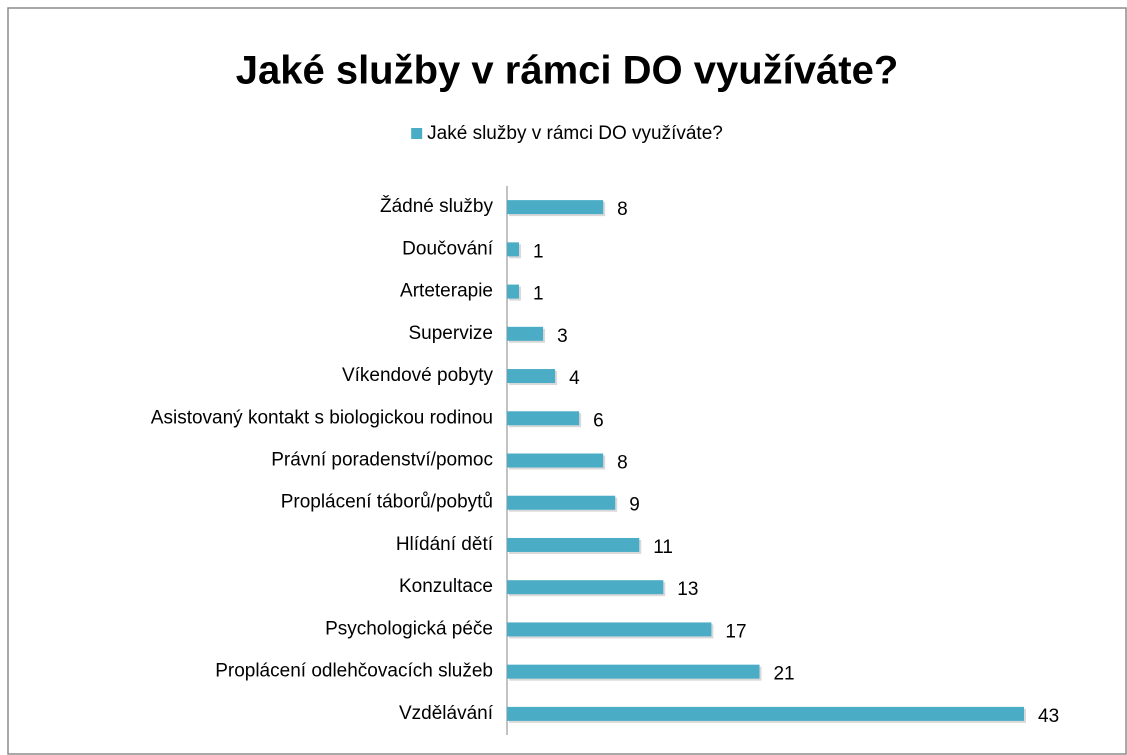 This screenshot has height=755, width=1127. What do you see at coordinates (634, 505) in the screenshot?
I see `data-label: 9` at bounding box center [634, 505].